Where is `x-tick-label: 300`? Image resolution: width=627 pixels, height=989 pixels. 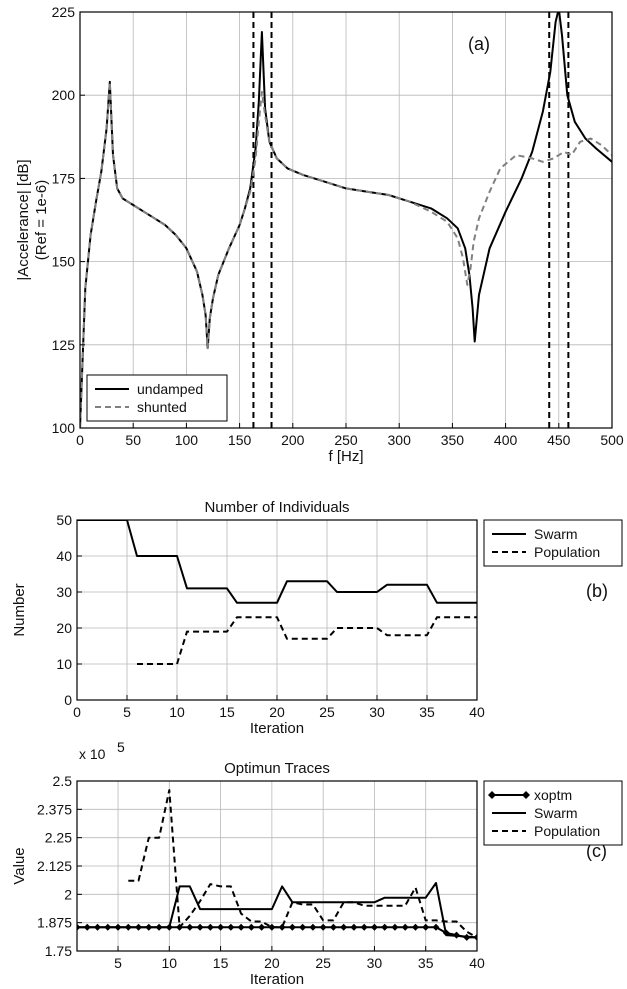 x-tick-label: 300 is located at coordinates (400, 440).